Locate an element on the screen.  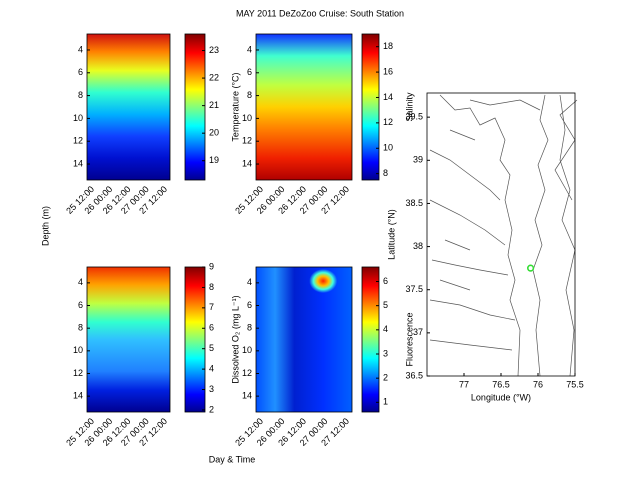
y-tick-label: 38.5 is located at coordinates (414, 203).